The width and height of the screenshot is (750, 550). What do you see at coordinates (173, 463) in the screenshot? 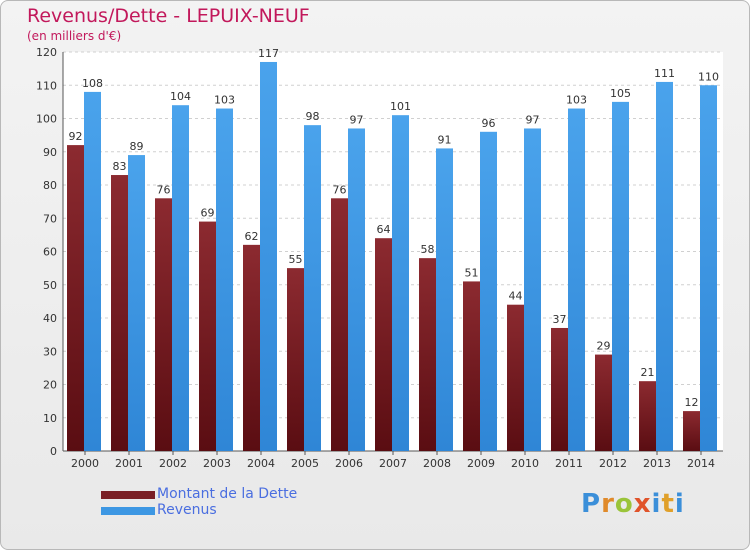
I see `x-tick-label-2002: 2002` at bounding box center [173, 463].